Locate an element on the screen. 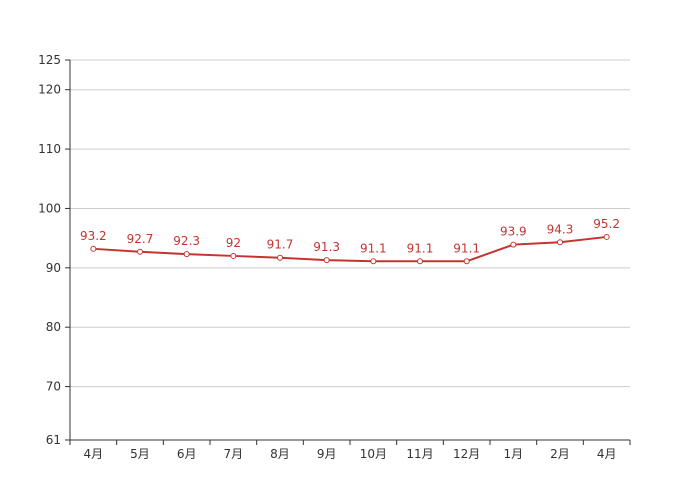  x-tick-label: 11月 is located at coordinates (419, 454).